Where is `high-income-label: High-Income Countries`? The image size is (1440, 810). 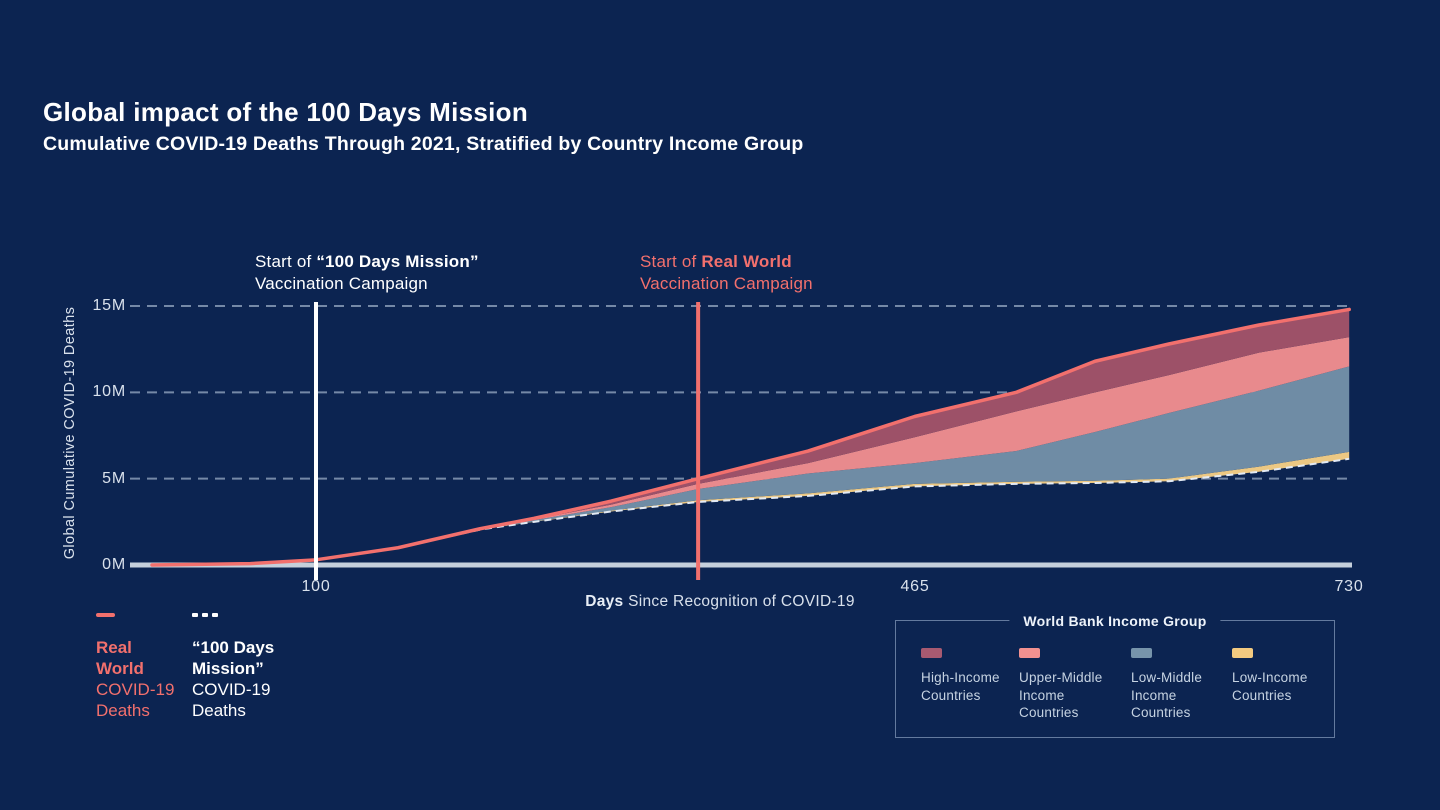
high-income-label: High-Income Countries is located at coordinates (960, 686).